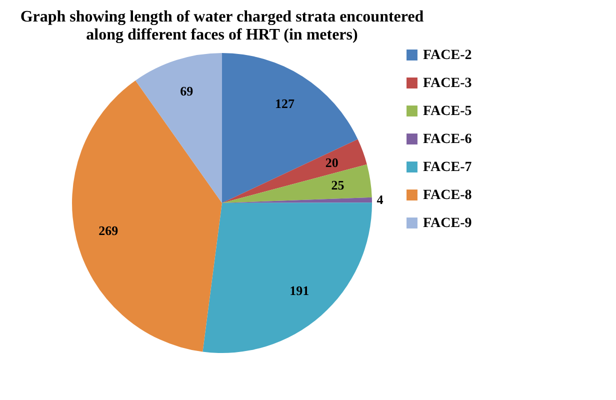 The image size is (616, 400). I want to click on legend-label: FACE-5, so click(447, 111).